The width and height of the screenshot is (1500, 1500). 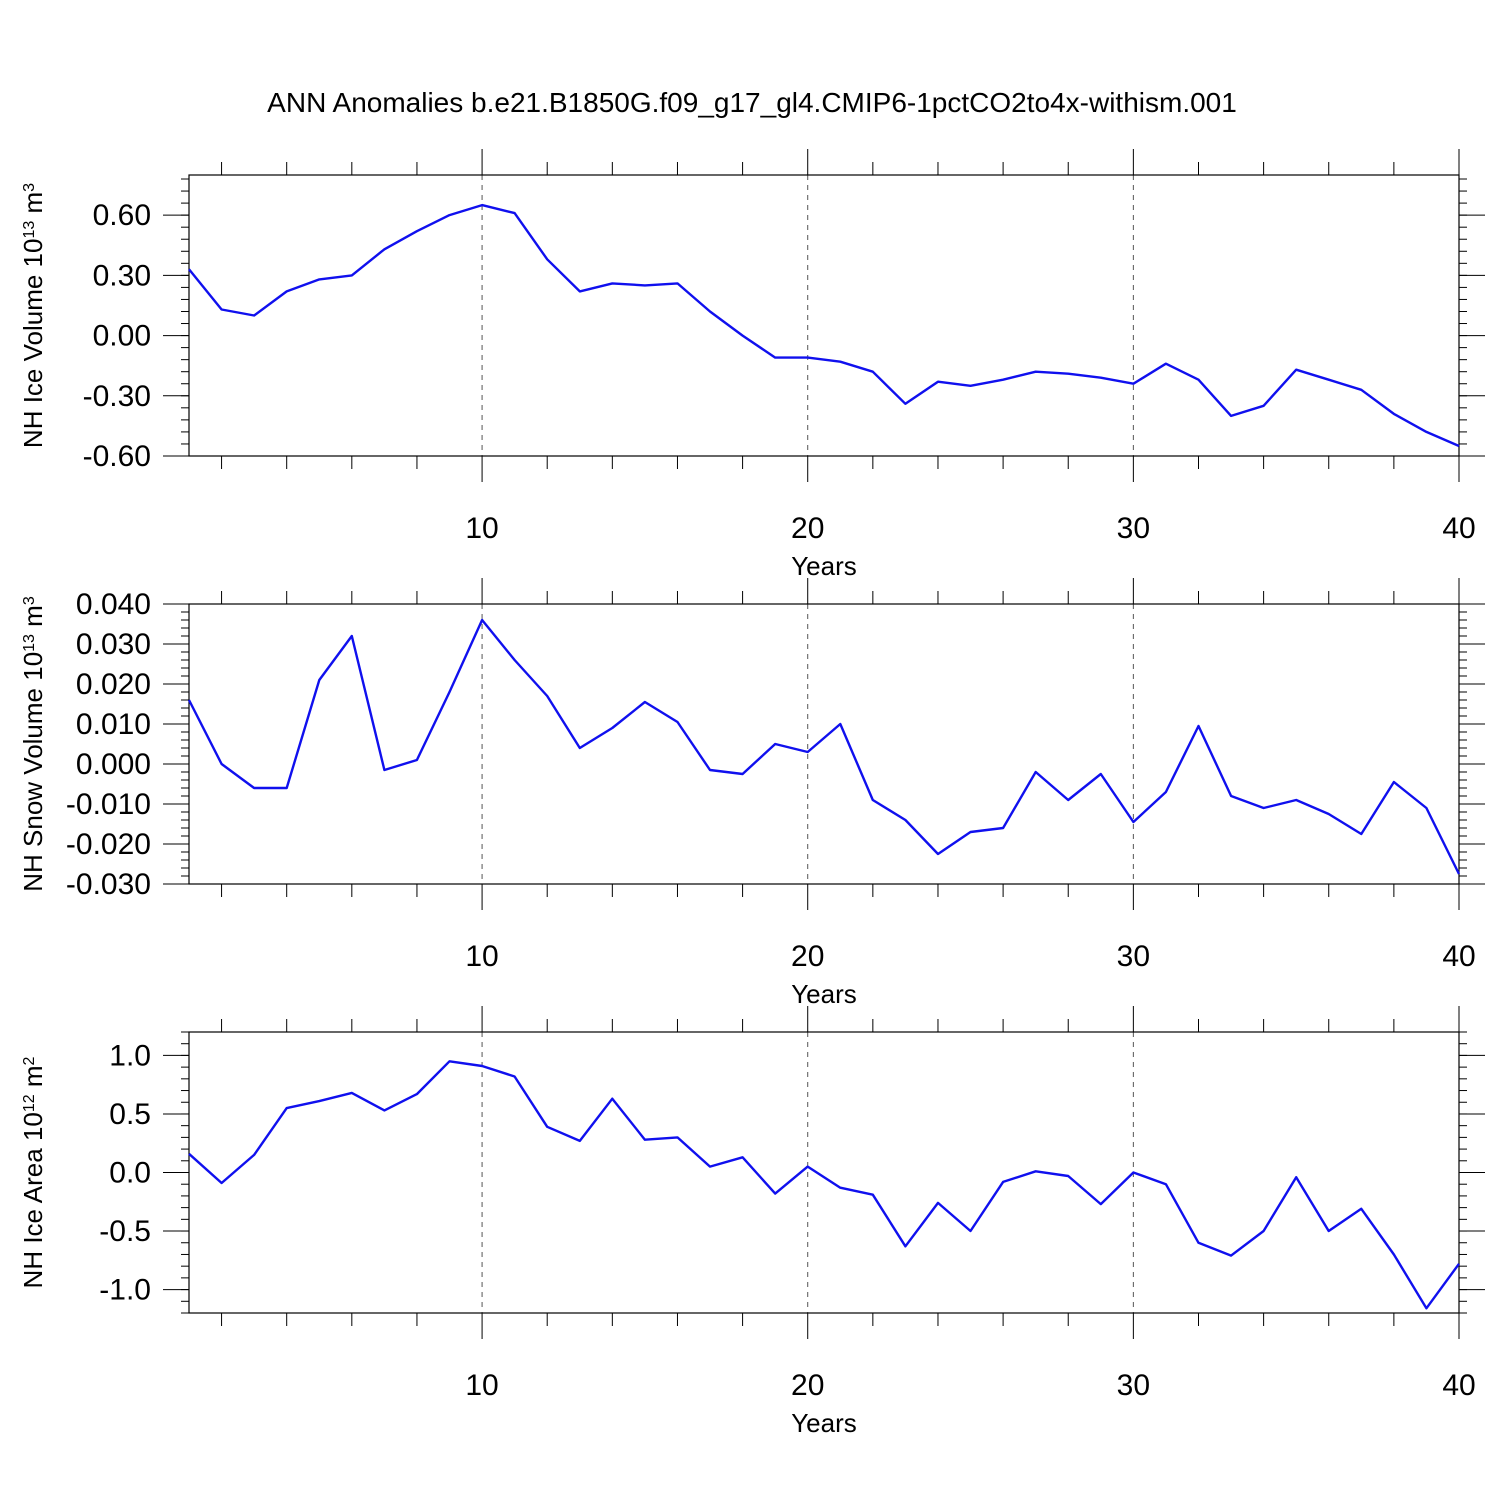 I want to click on y-tick-label: 1.0, so click(x=130, y=1055).